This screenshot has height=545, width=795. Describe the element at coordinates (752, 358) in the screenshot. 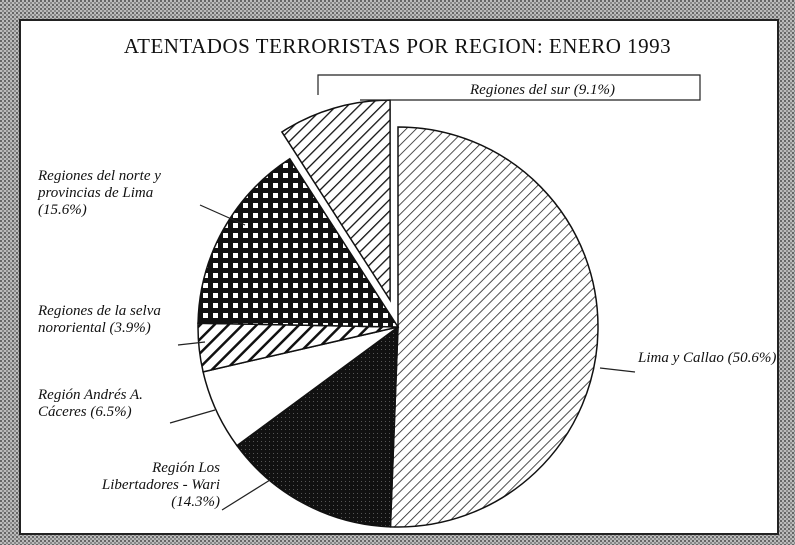

I see `value-label: (50.6%)` at that location.